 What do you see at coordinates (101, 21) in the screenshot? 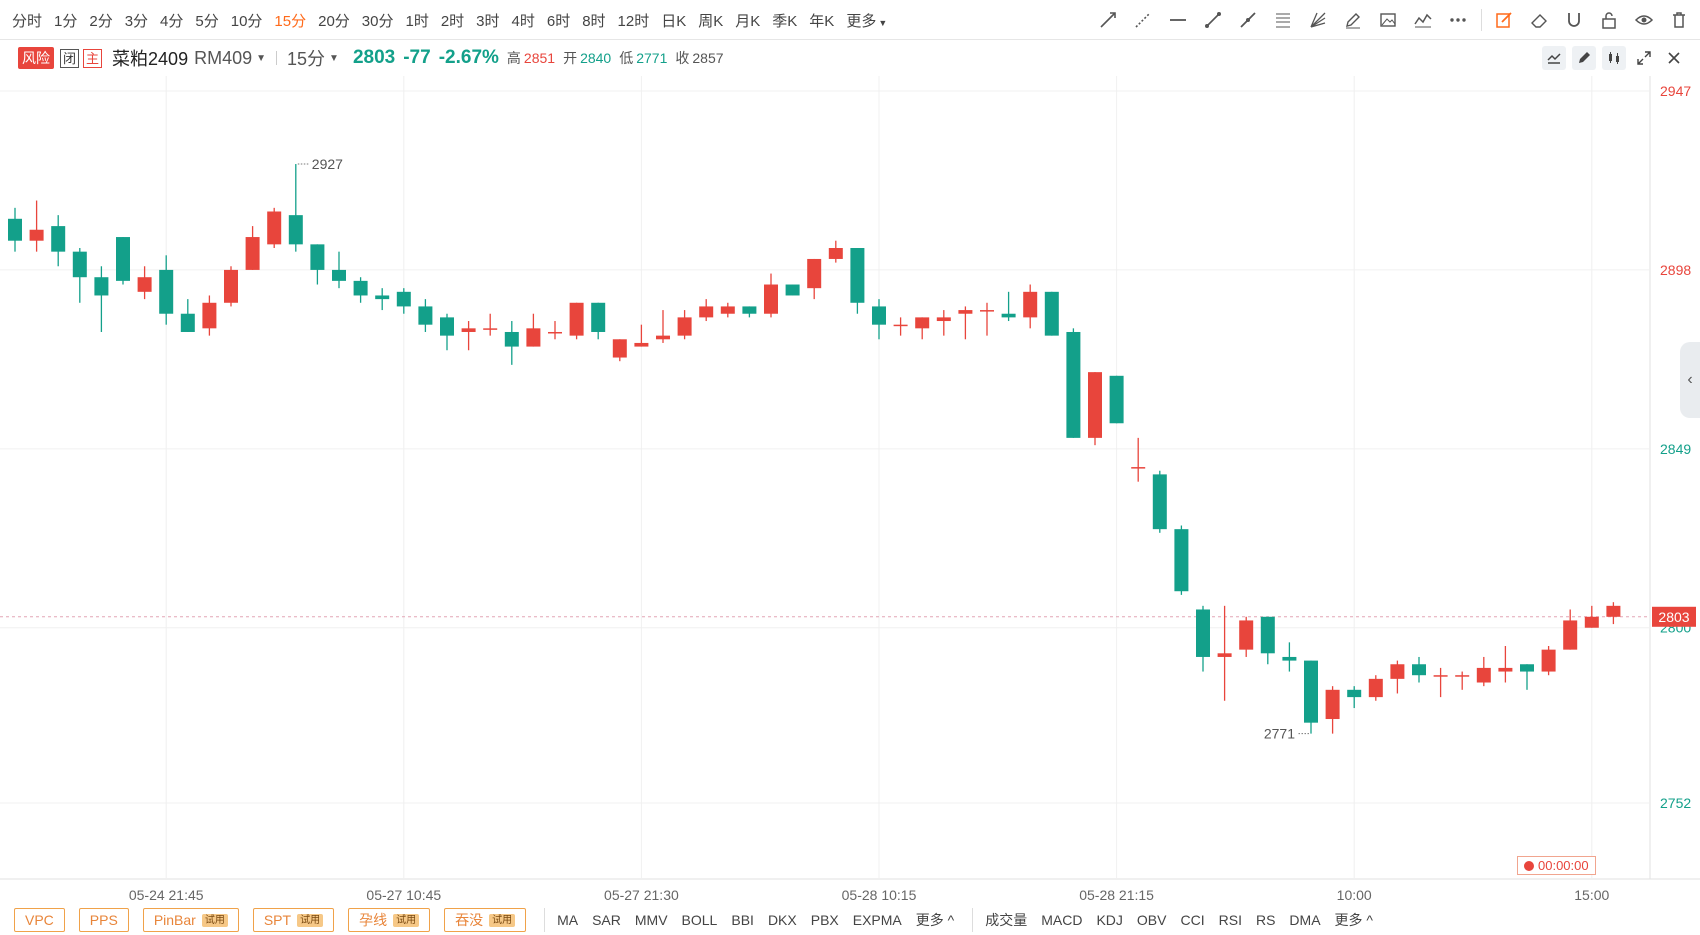
I see `period-2: 2分` at bounding box center [101, 21].